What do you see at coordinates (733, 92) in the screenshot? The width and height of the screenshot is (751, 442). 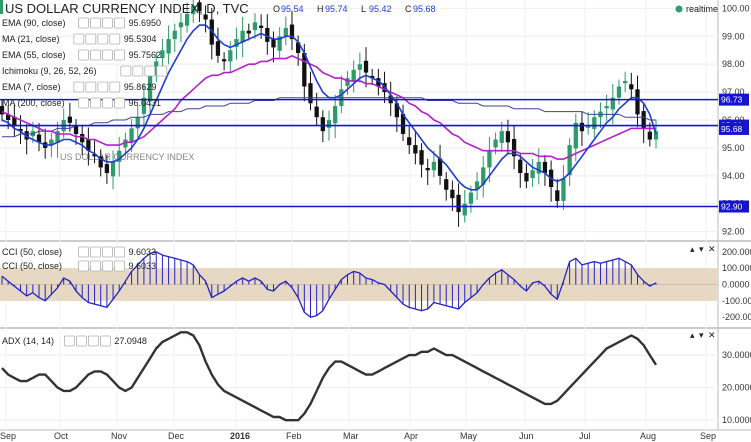 I see `price-tick-label: 97.00` at bounding box center [733, 92].